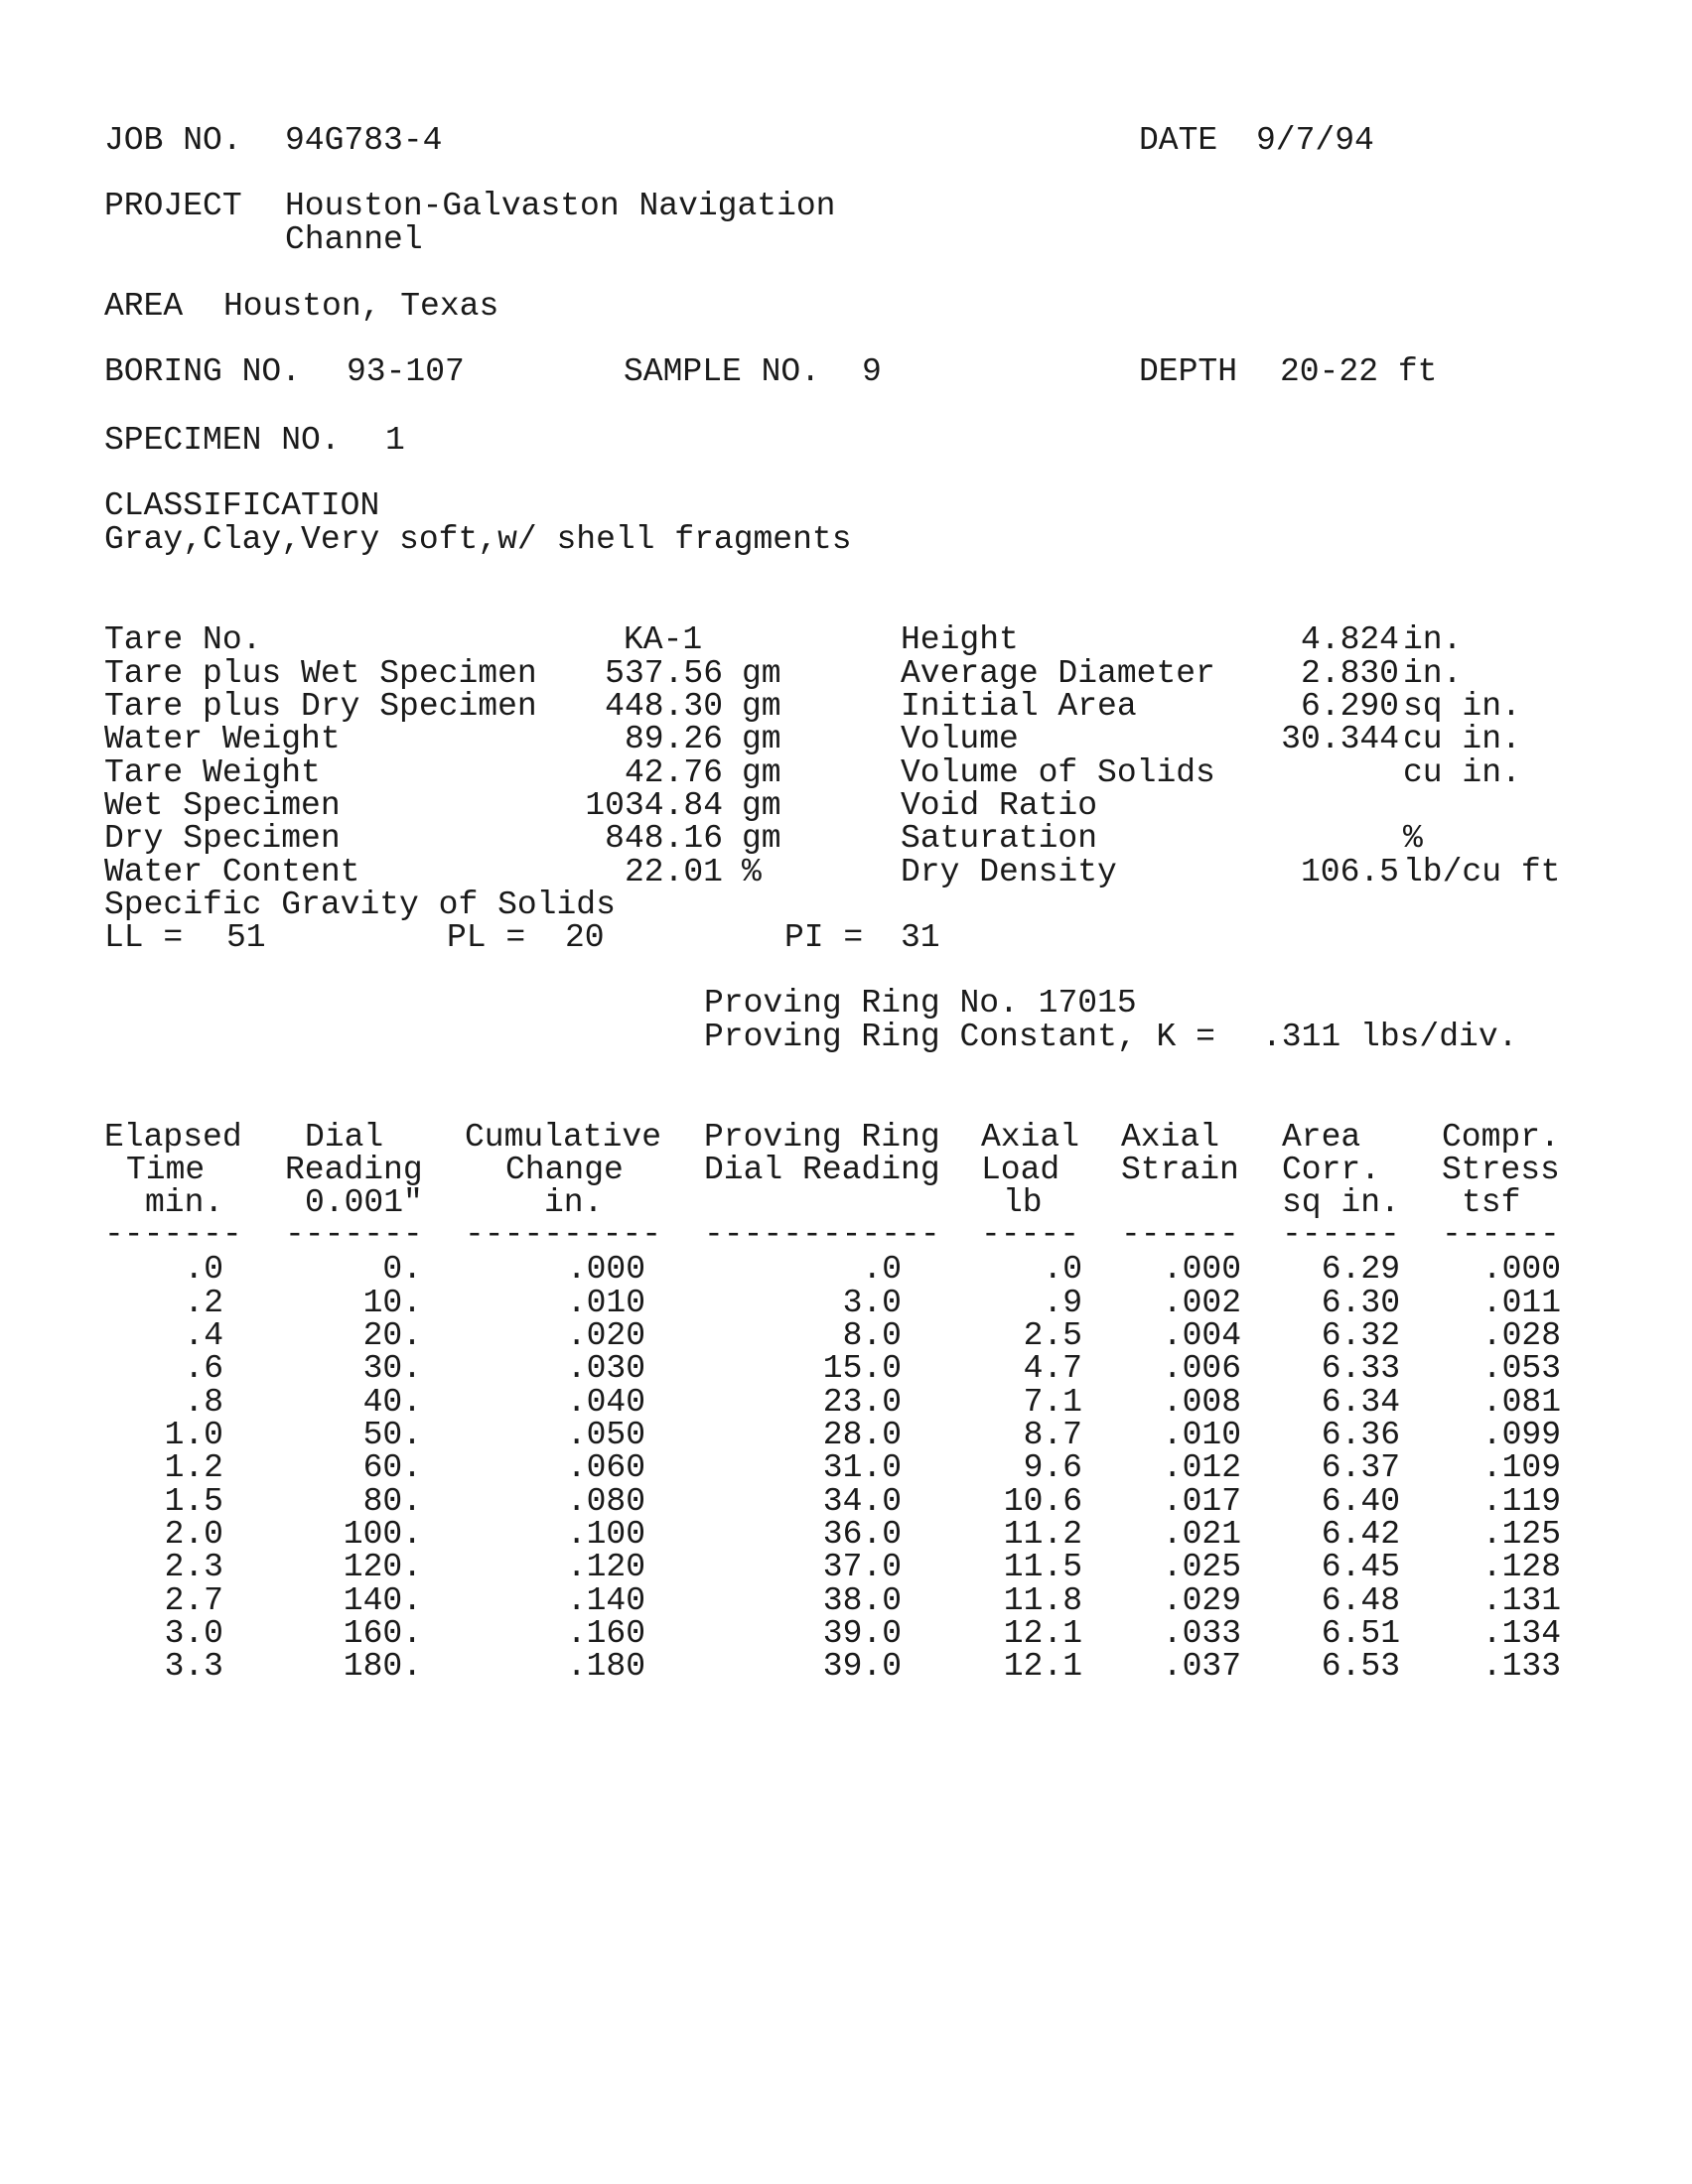  I want to click on table-cell: .120, so click(605, 1567).